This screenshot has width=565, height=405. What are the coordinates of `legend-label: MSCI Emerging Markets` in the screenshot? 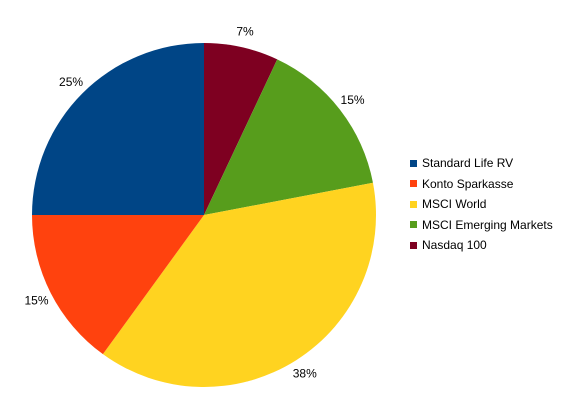 It's located at (487, 224).